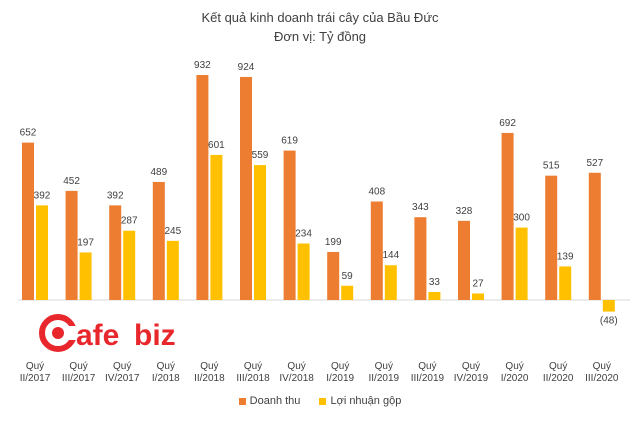 The image size is (640, 421). I want to click on x-tick-label-5-1: III/2018, so click(253, 378).